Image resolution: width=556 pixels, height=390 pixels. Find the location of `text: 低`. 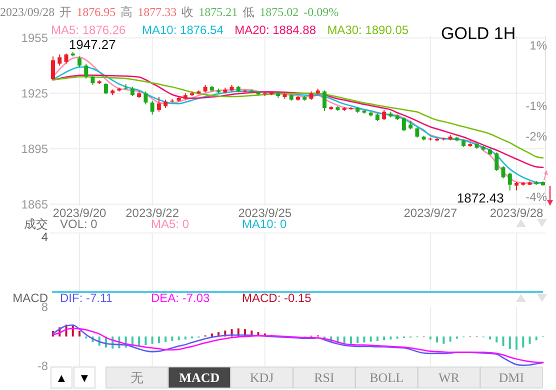

text: 低 is located at coordinates (248, 12).